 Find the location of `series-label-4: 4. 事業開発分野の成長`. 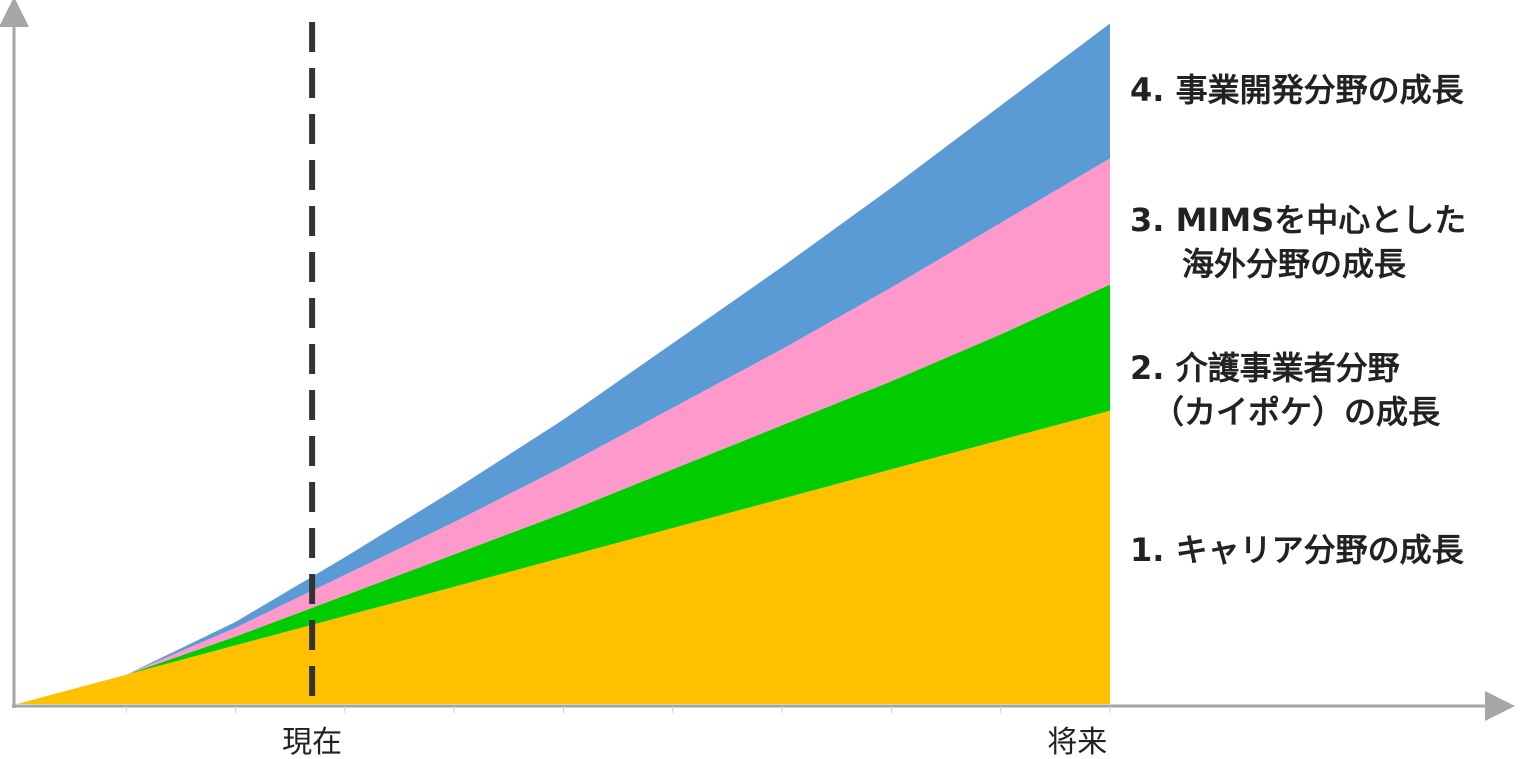

series-label-4: 4. 事業開発分野の成長 is located at coordinates (1297, 90).